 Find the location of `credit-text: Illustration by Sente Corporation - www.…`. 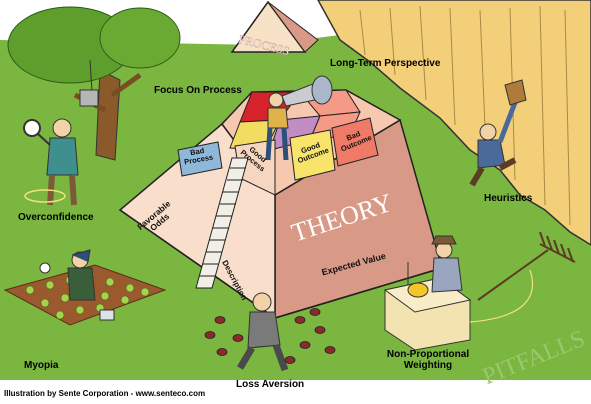

credit-text: Illustration by Sente Corporation - www.… is located at coordinates (105, 393).